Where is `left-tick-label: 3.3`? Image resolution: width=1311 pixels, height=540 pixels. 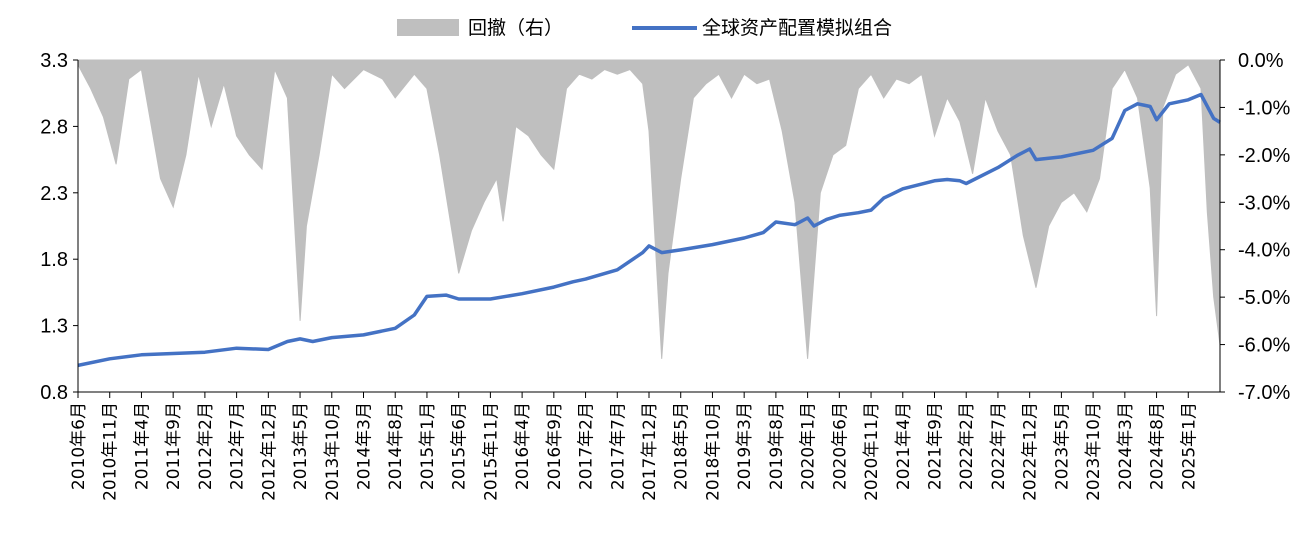 left-tick-label: 3.3 is located at coordinates (54, 61).